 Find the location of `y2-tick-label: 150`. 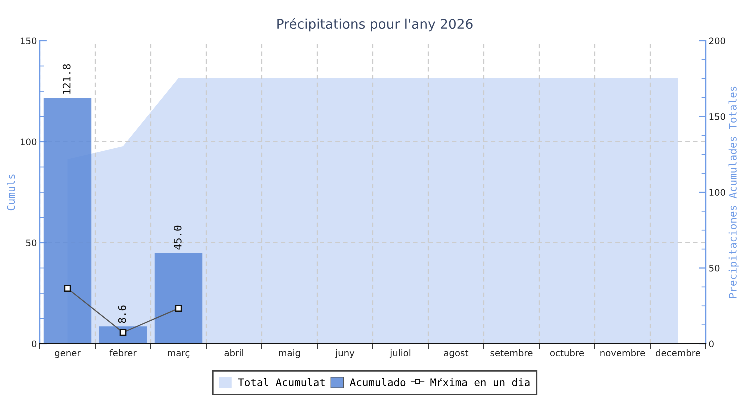

y2-tick-label: 150 is located at coordinates (718, 116).